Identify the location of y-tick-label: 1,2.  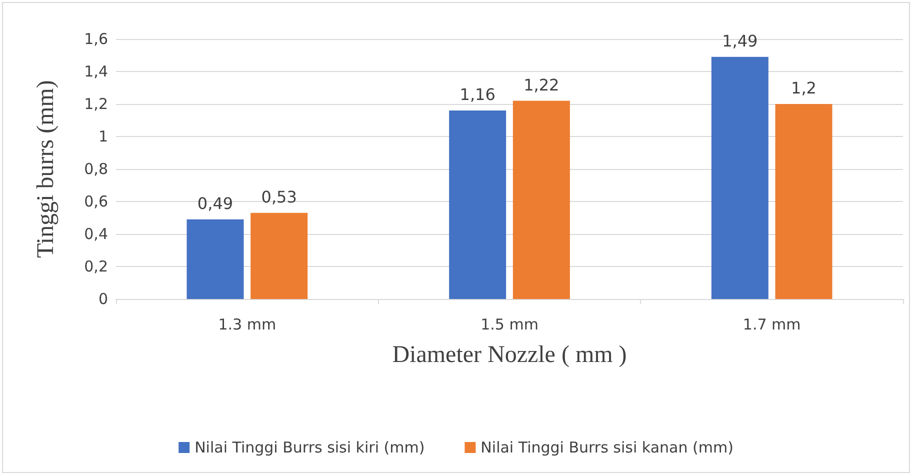
(96, 104).